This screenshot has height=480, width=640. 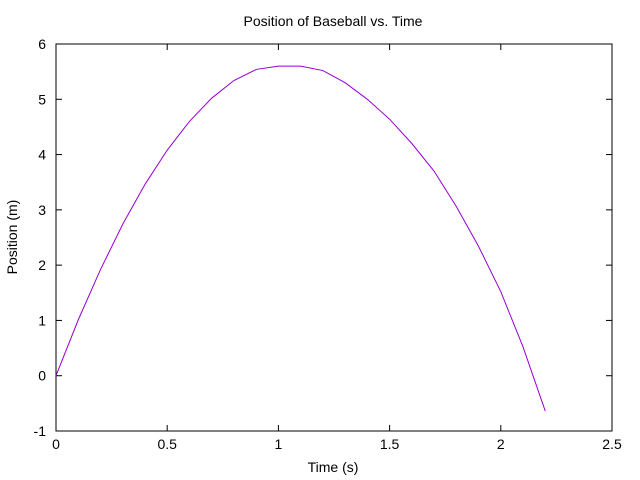 I want to click on y-tick-label: 1, so click(x=42, y=320).